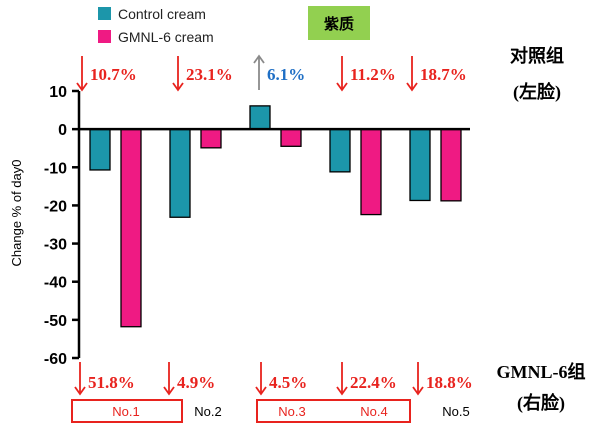 The image size is (600, 435). Describe the element at coordinates (286, 74) in the screenshot. I see `top-annotation-3: 6.1%` at that location.